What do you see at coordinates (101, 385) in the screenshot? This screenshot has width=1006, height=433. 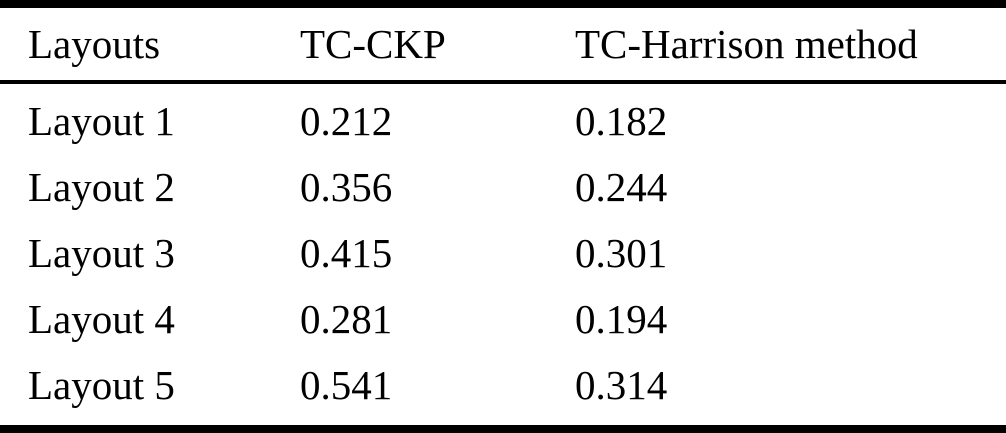 I see `row-label: Layout 5` at bounding box center [101, 385].